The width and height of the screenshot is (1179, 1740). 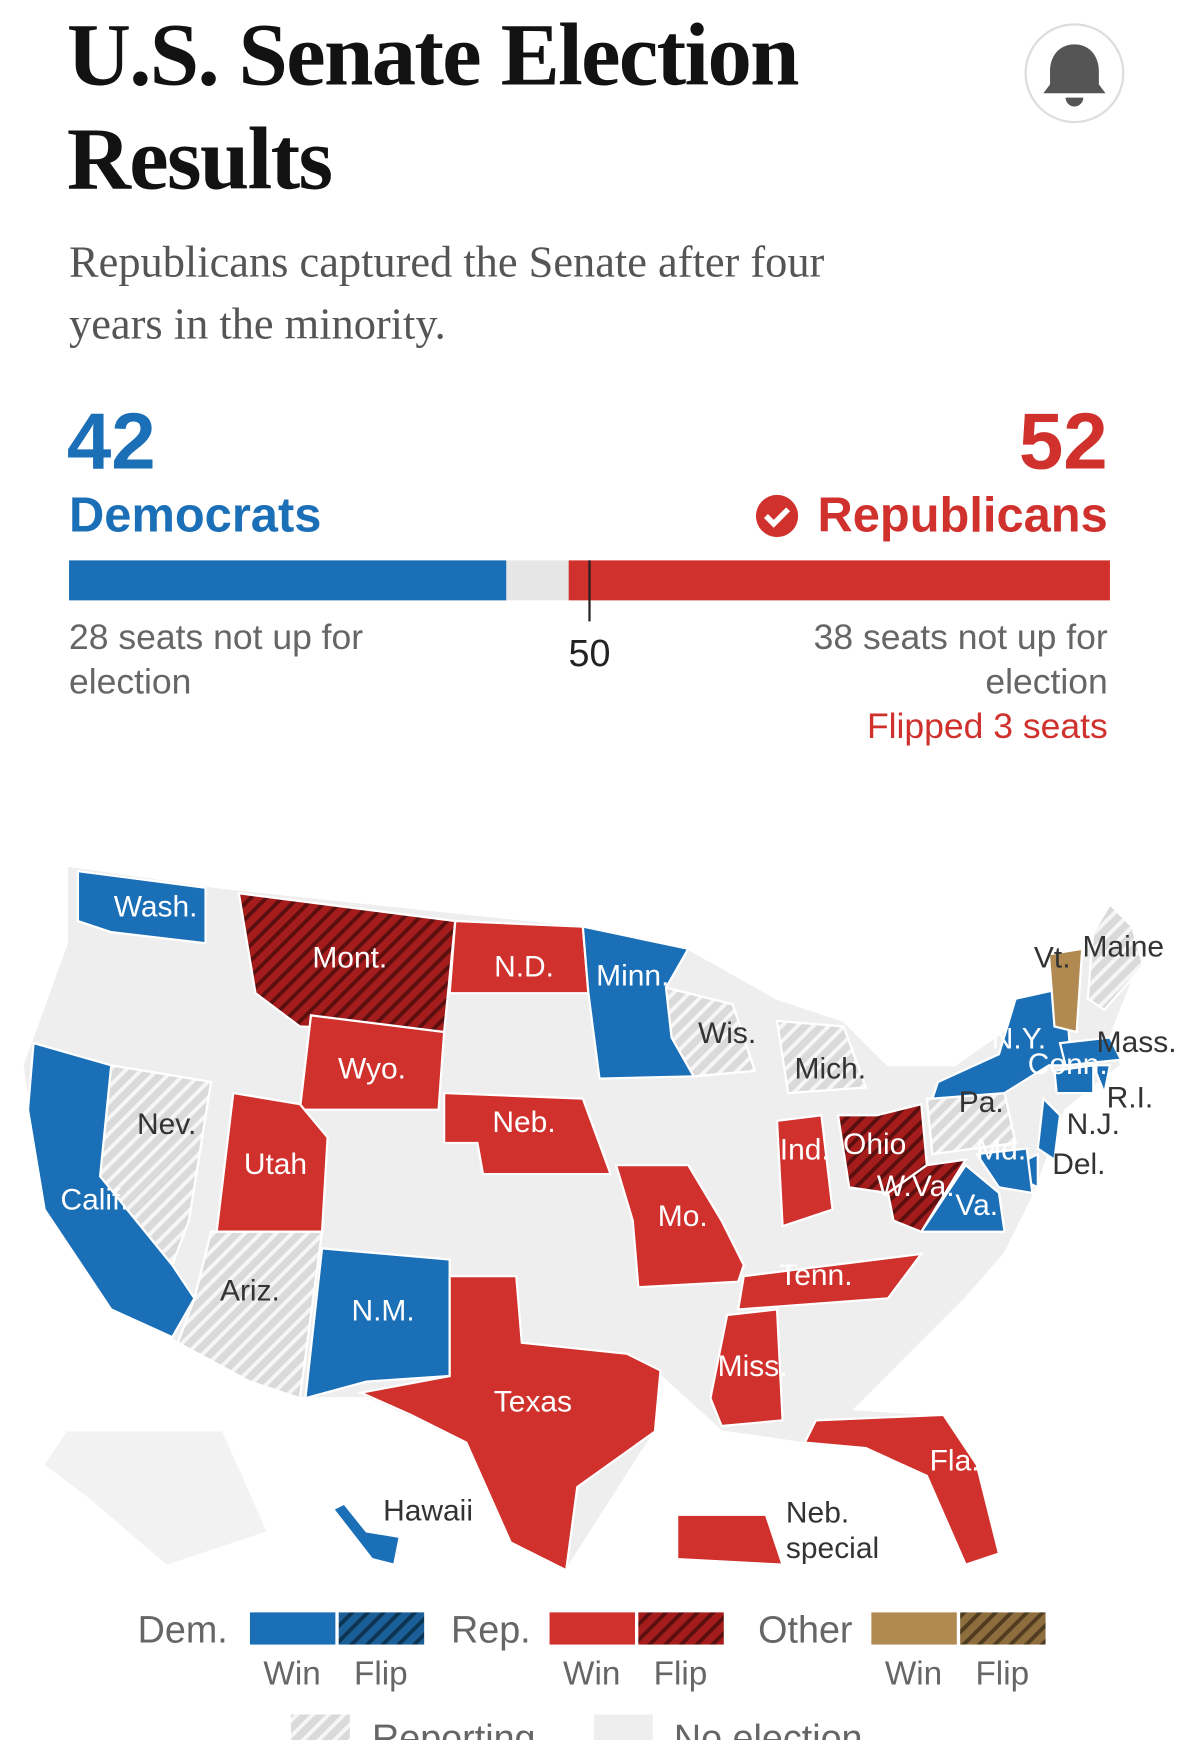 I want to click on state-label: special, so click(x=832, y=1548).